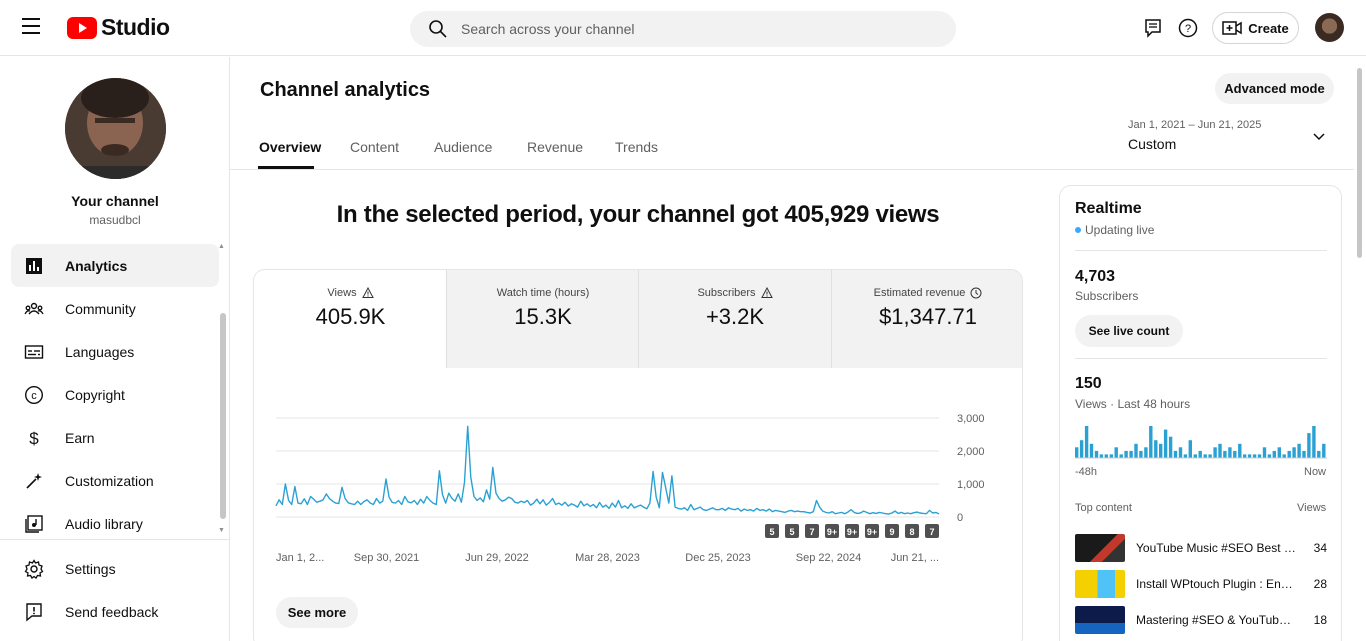  Describe the element at coordinates (926, 319) in the screenshot. I see `metric-estimated-revenue: Estimated revenue $1,347.71` at that location.